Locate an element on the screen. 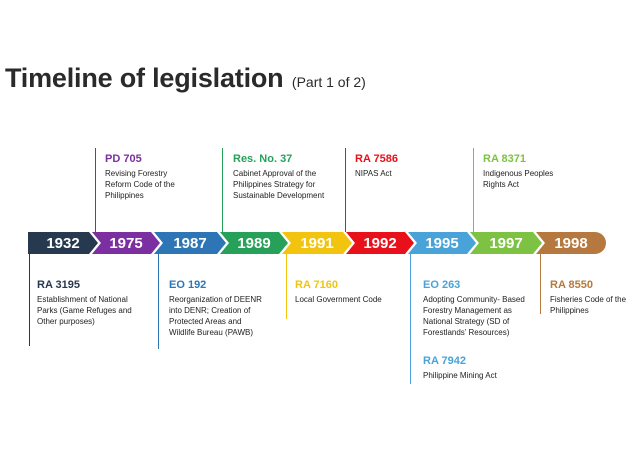 The image size is (638, 451). year-label: 1992 is located at coordinates (380, 243).